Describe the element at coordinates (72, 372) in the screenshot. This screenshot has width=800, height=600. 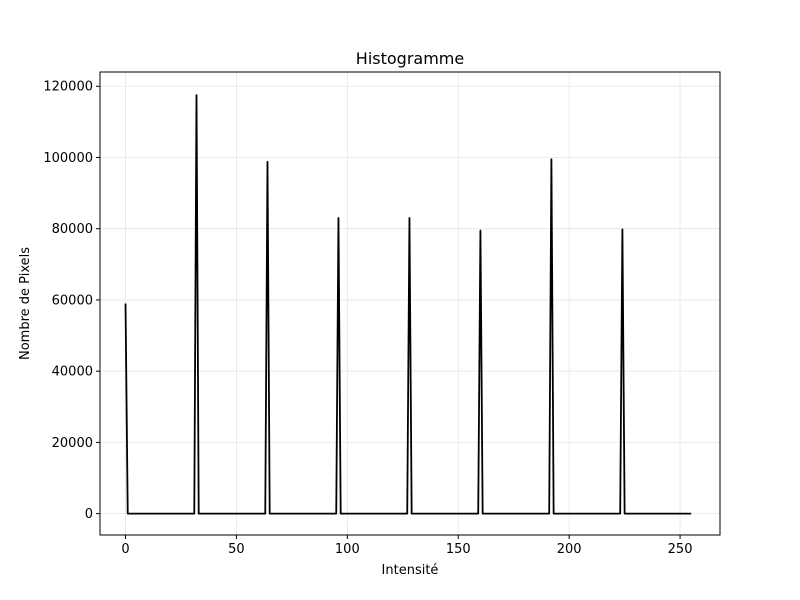
I see `y-tick-label: 40000` at that location.